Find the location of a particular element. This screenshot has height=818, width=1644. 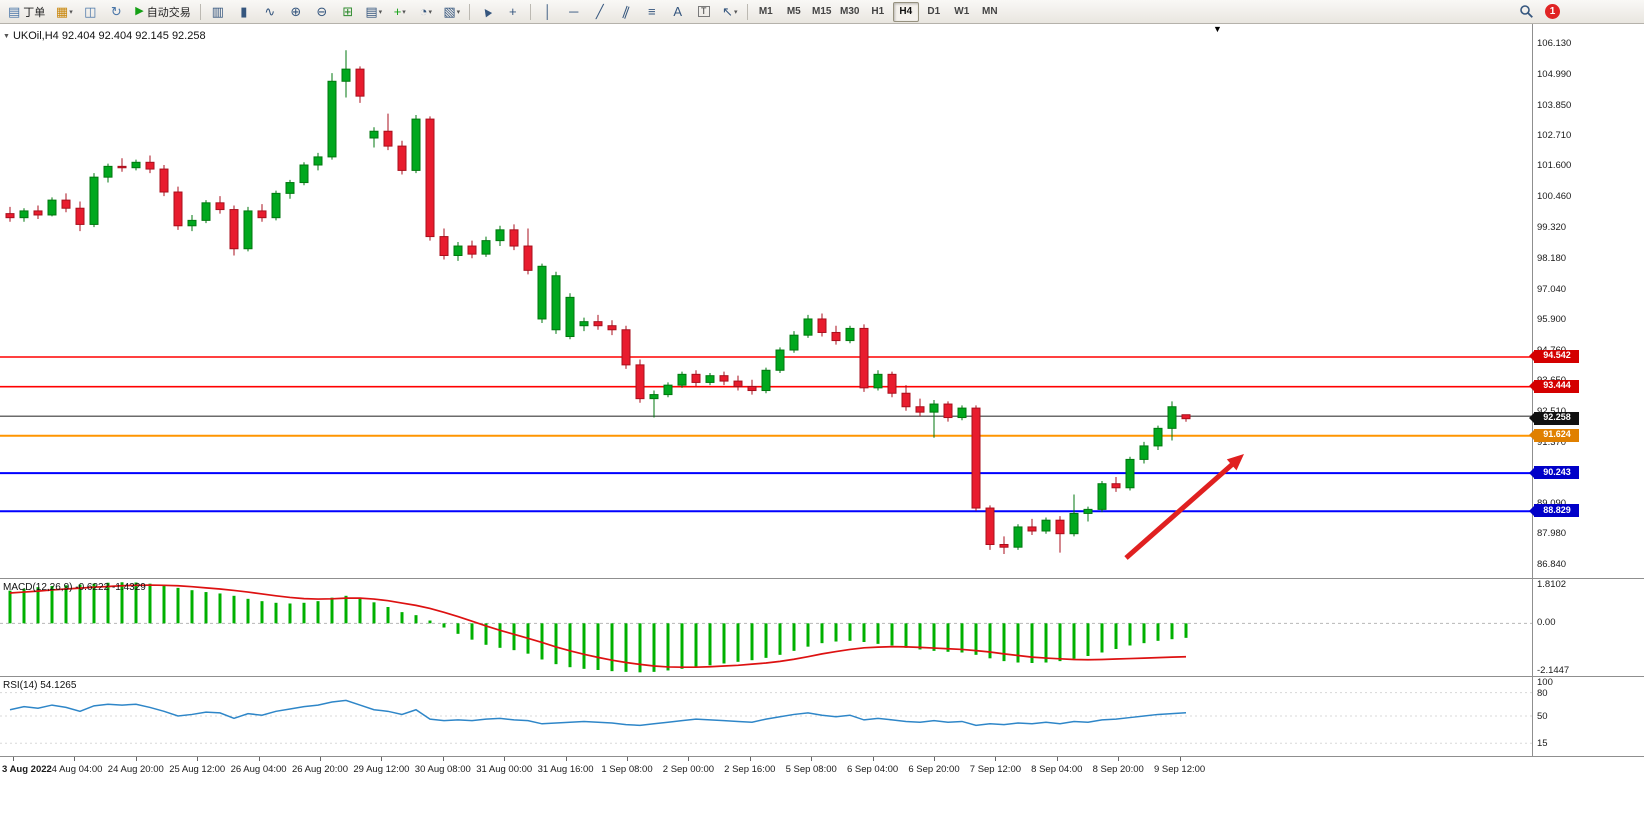

search-button is located at coordinates (1526, 12).